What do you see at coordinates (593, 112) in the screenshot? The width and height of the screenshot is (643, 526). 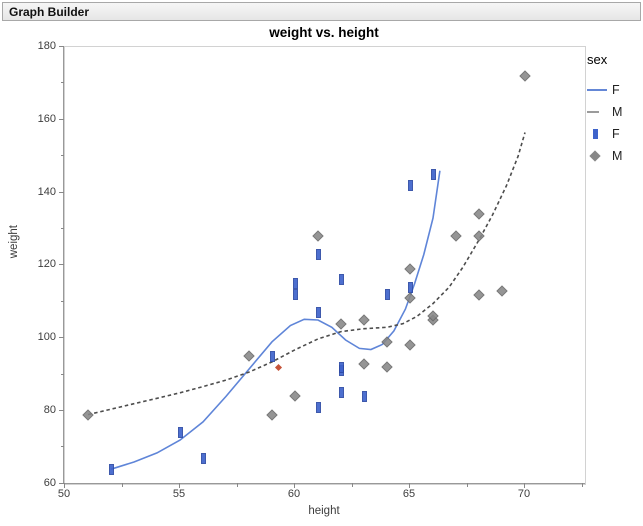 I see `dash-swatch-icon` at bounding box center [593, 112].